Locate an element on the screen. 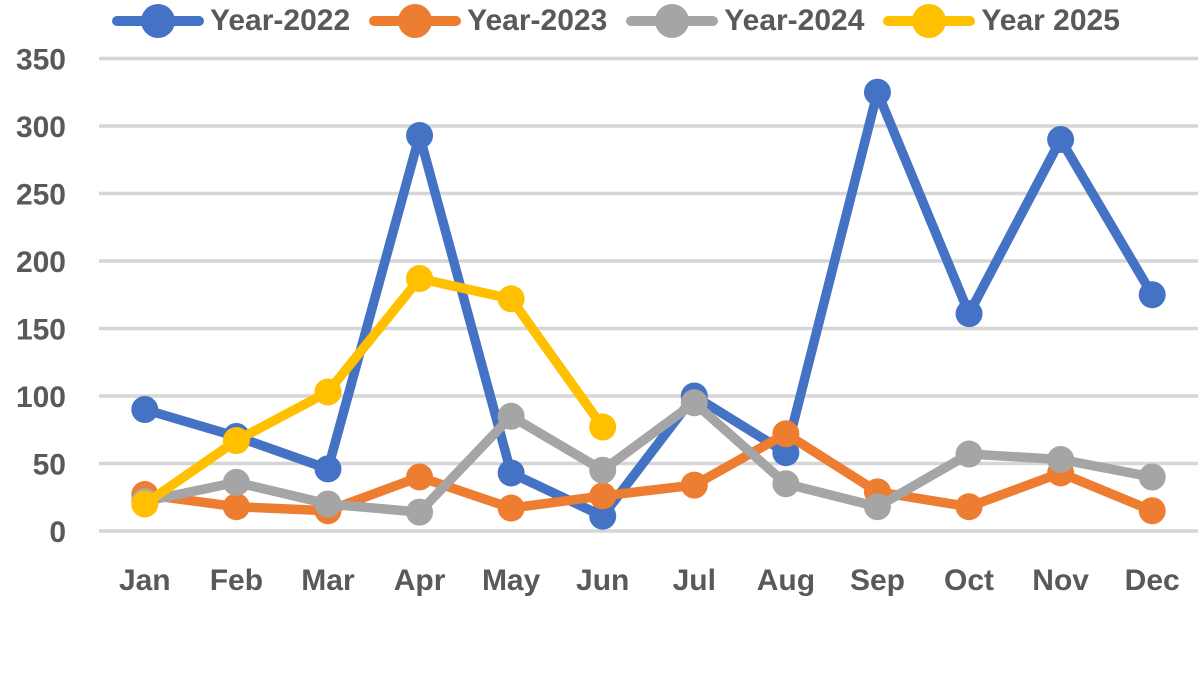 Image resolution: width=1198 pixels, height=674 pixels. legend-label: Year-2022 is located at coordinates (280, 20).